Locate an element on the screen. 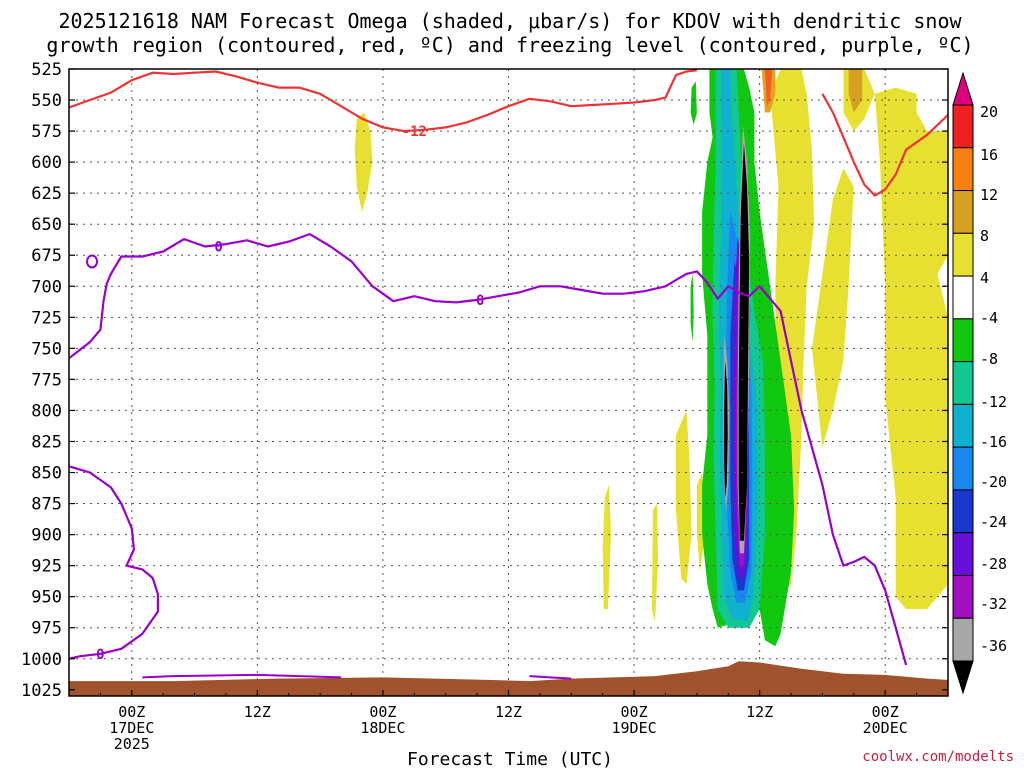 This screenshot has width=1024, height=768. x-tick-label-2-1: 18DEC is located at coordinates (382, 728).